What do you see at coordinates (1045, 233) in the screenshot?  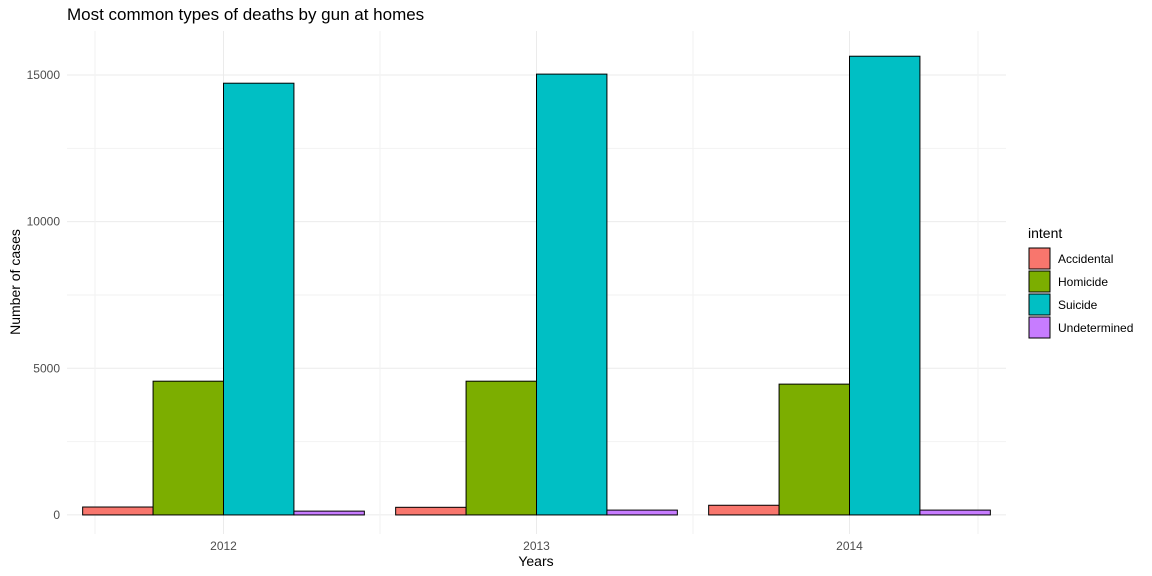 I see `legend-title: intent` at bounding box center [1045, 233].